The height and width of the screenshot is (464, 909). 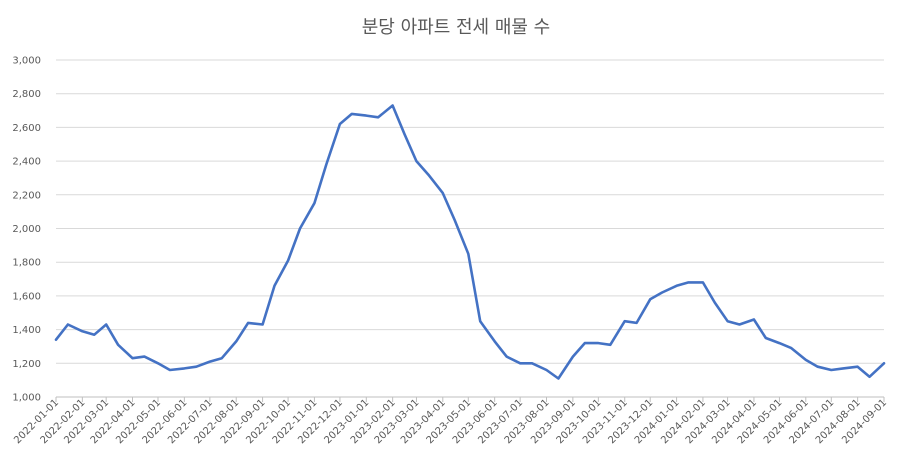 I want to click on y-tick-label: 1,400, so click(x=26, y=330).